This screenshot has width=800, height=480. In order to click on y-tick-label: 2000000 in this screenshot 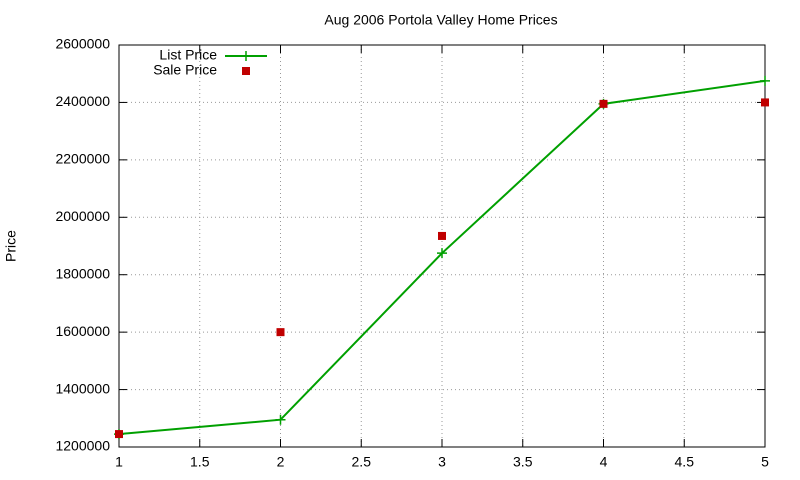, I will do `click(82, 216)`.